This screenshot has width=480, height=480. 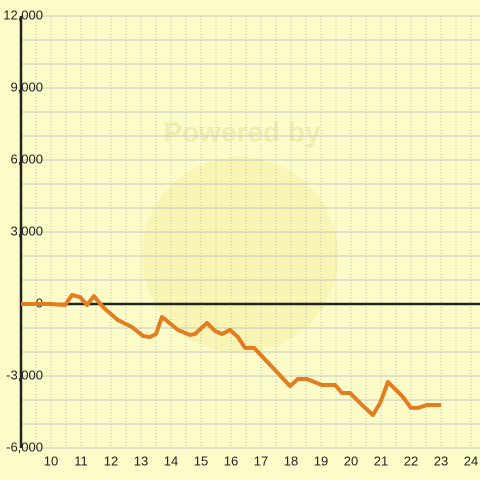 I want to click on x-tick-label: 12, so click(x=111, y=460).